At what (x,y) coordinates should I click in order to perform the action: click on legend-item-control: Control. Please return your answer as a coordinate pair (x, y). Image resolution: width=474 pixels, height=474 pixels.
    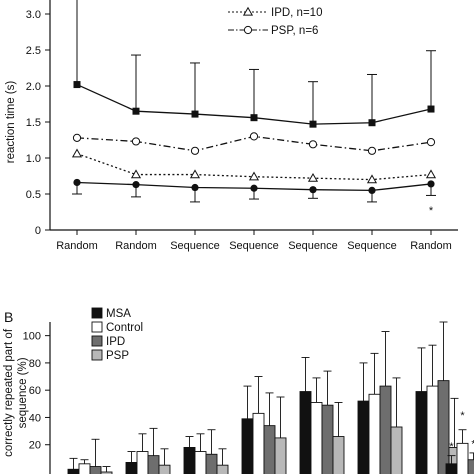
    Looking at the image, I should click on (117, 327).